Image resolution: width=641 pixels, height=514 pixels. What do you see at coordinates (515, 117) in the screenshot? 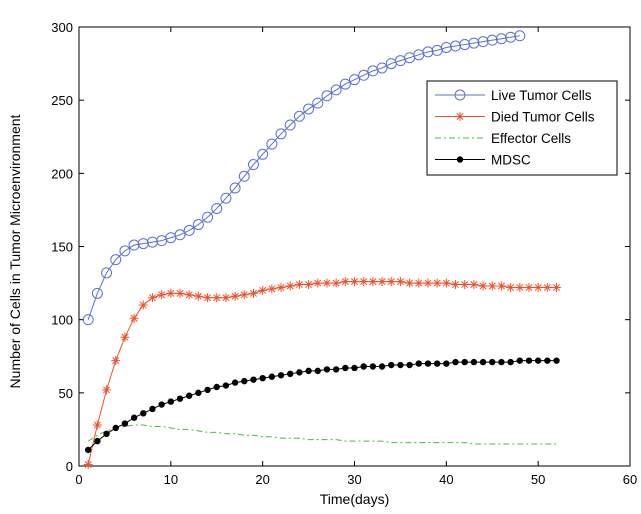
I see `legend-item: Died Tumor Cells` at bounding box center [515, 117].